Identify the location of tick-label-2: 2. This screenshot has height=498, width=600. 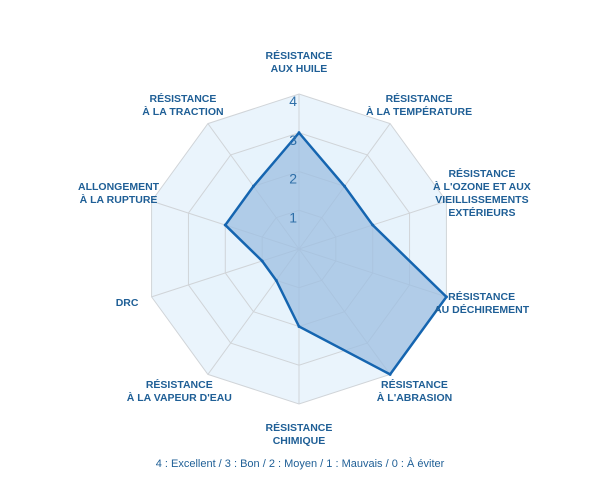
(293, 179).